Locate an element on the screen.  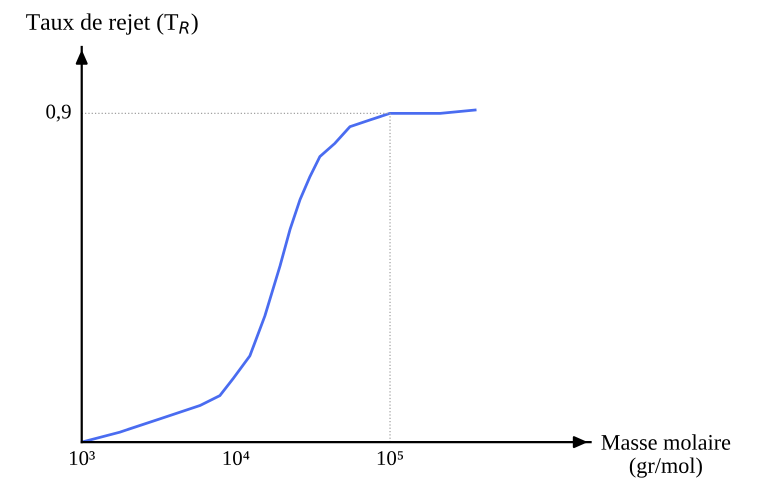
x-axis-title: Masse molaire (gr/mol) is located at coordinates (665, 456).